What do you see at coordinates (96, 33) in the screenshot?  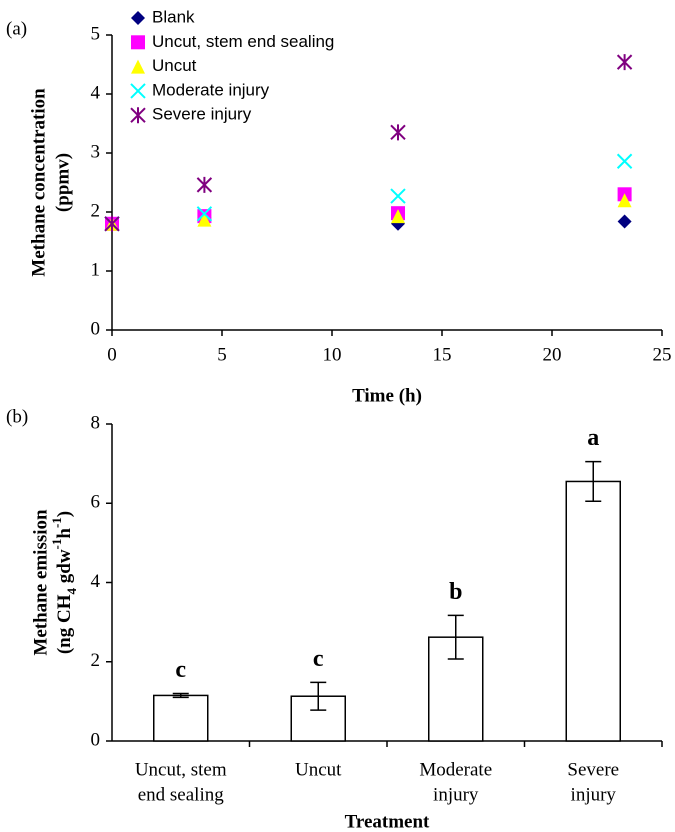 I see `y-tick-label: 5` at bounding box center [96, 33].